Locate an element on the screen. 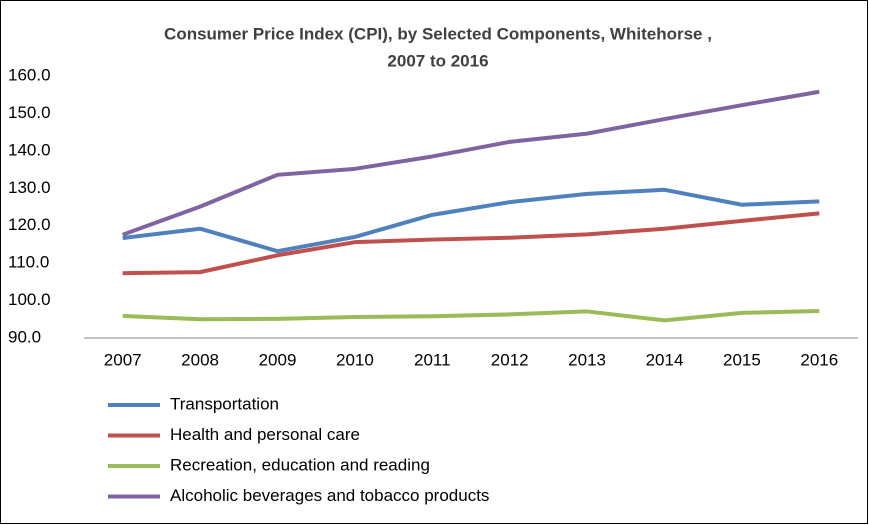 The height and width of the screenshot is (525, 869). legend-label: Recreation, education and reading is located at coordinates (300, 464).